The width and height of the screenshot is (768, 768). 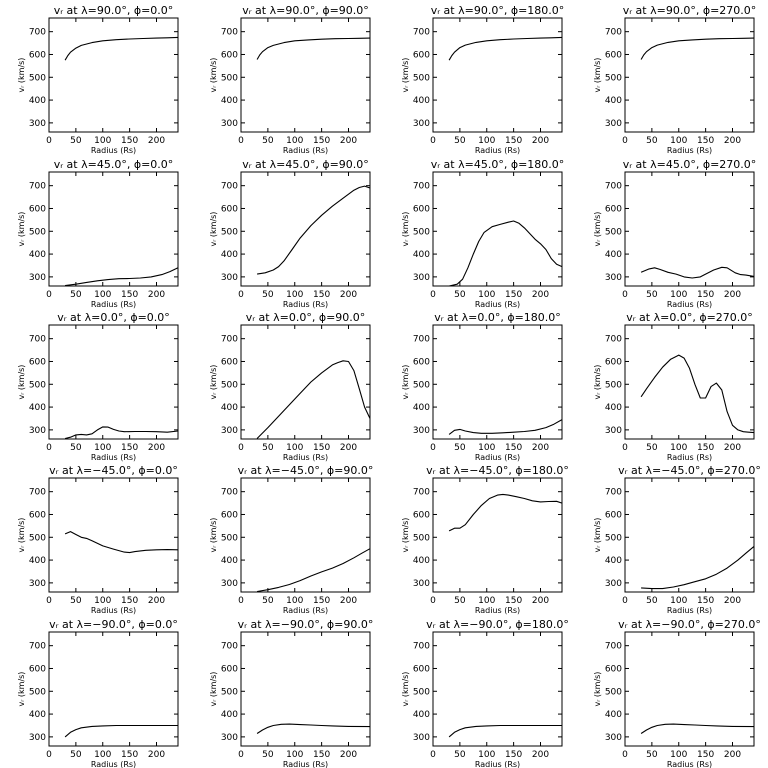 I want to click on panel-title: vᵣ at λ=90.0°, ϕ=0.0°, so click(x=114, y=10).